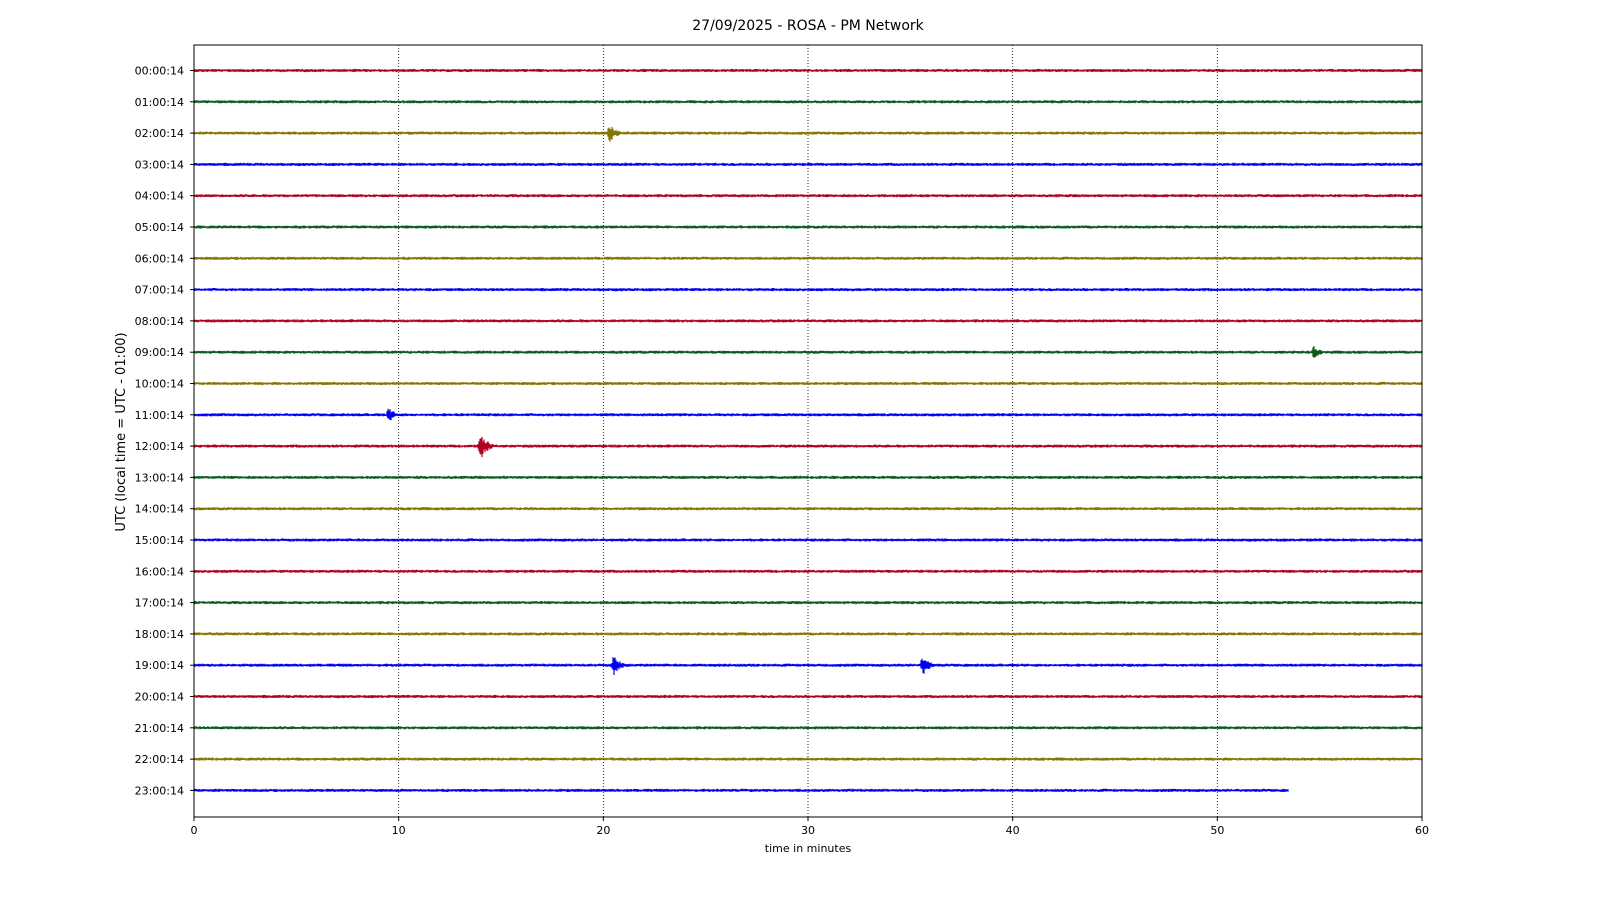  What do you see at coordinates (194, 830) in the screenshot?
I see `x-tick-label: 0` at bounding box center [194, 830].